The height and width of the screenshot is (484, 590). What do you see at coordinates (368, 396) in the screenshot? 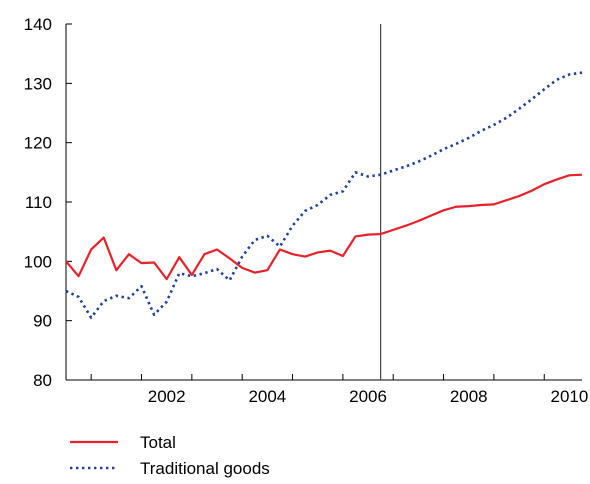
I see `x-tick-label: 2006` at bounding box center [368, 396].